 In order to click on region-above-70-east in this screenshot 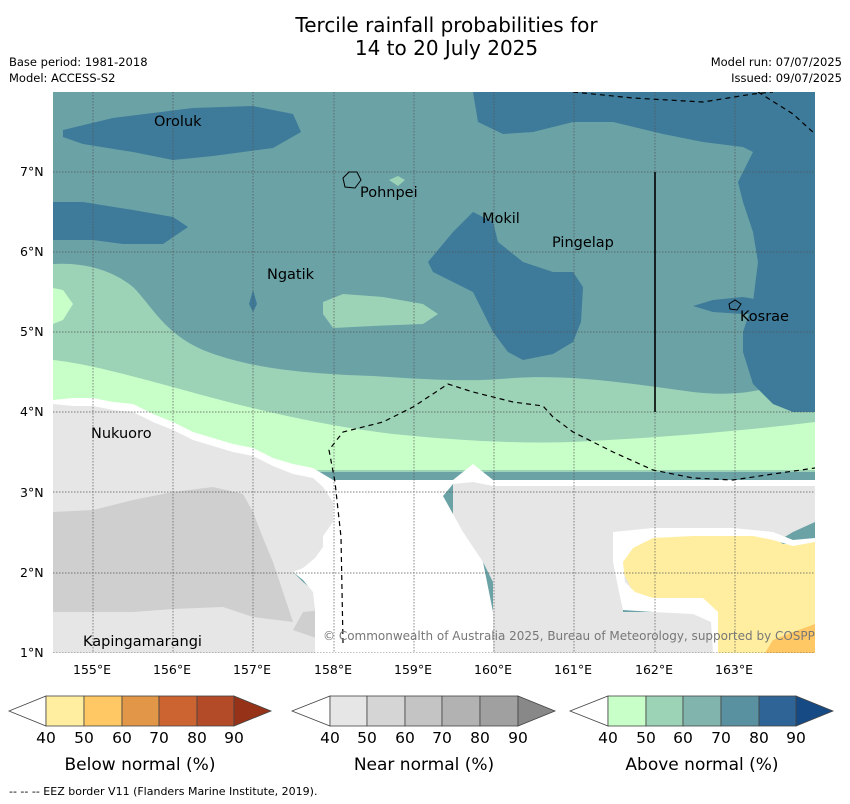, I will do `click(776, 279)`.